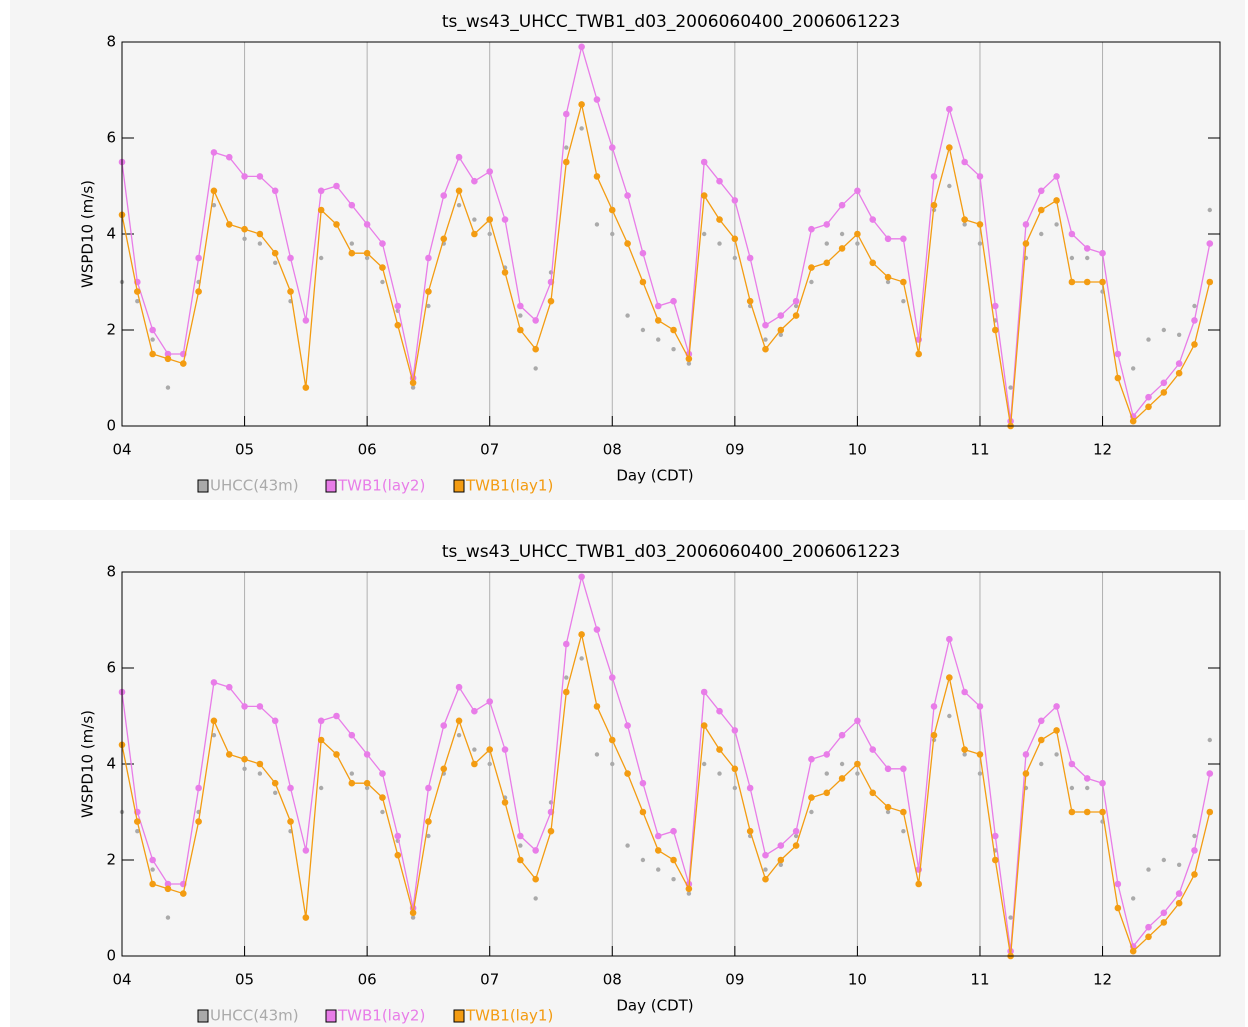  What do you see at coordinates (367, 450) in the screenshot?
I see `x-tick-label: 06` at bounding box center [367, 450].